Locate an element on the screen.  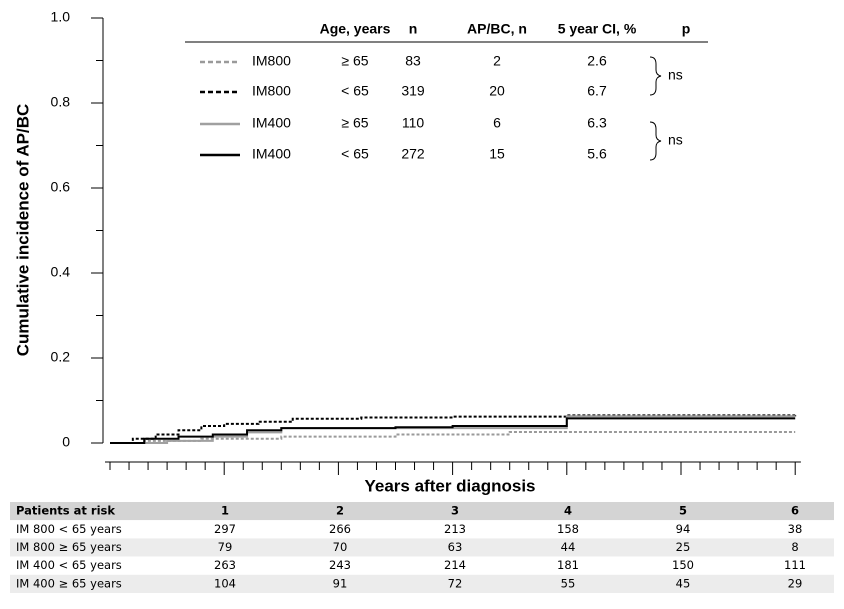
table-cell: 263 is located at coordinates (225, 565).